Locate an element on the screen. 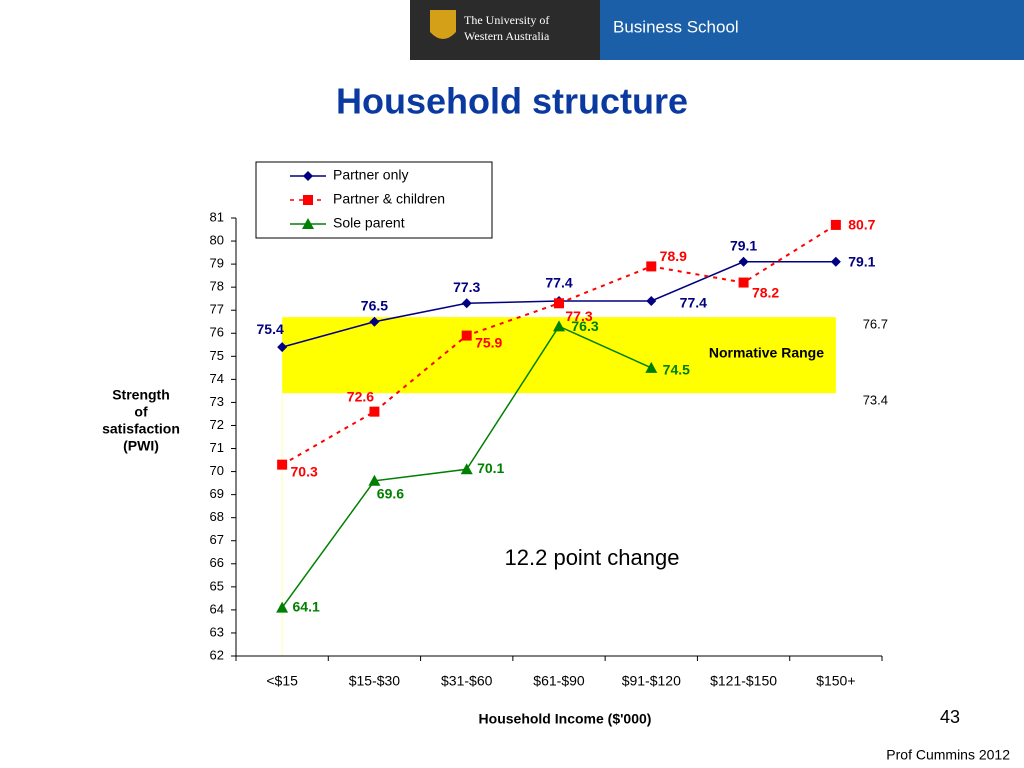 This screenshot has width=1024, height=768. x-tick-label: $31-$60 is located at coordinates (467, 681).